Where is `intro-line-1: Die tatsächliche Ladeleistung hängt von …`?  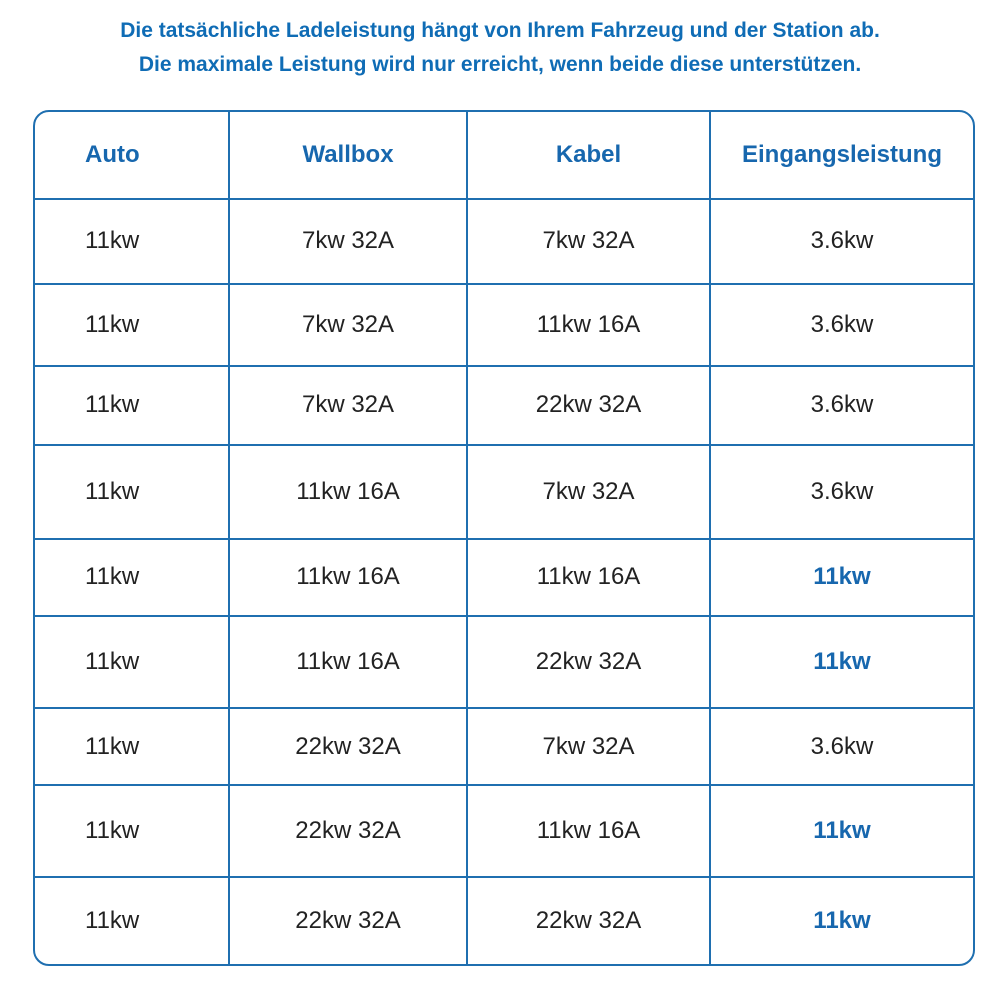 intro-line-1: Die tatsächliche Ladeleistung hängt von … is located at coordinates (500, 30).